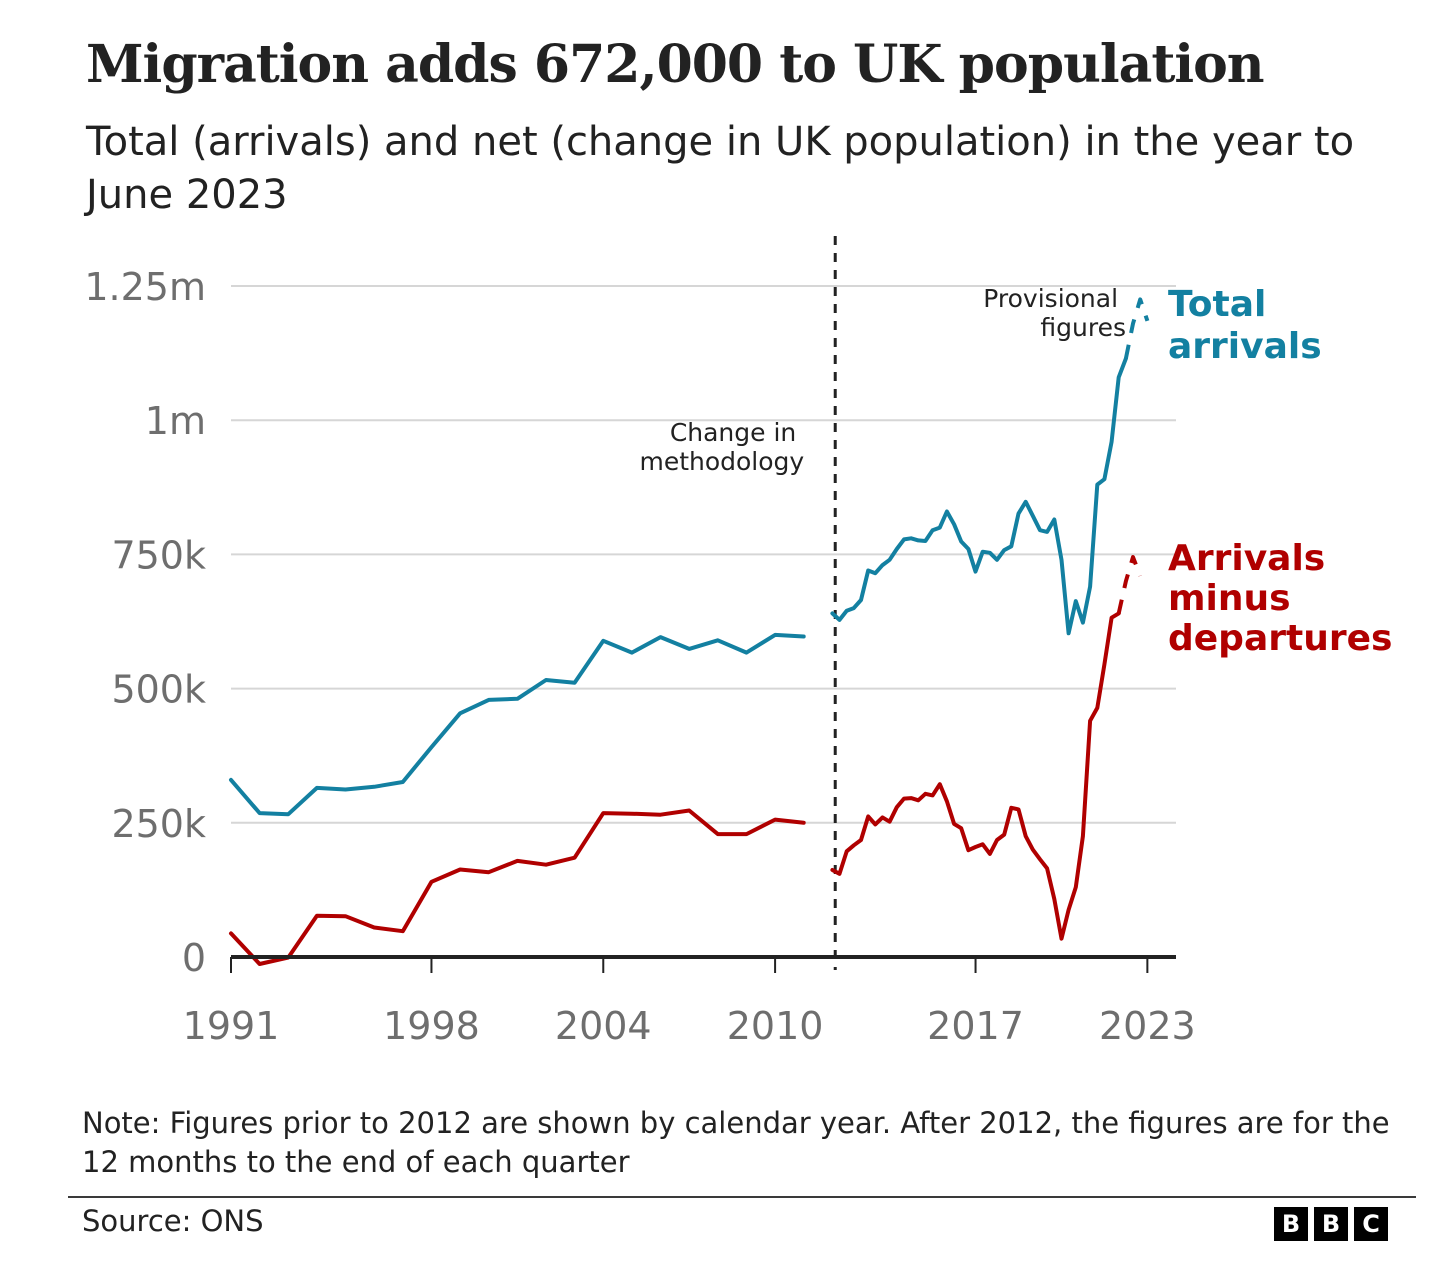  I want to click on series-labels: Total arrivals Arrivals minus departures, so click(1280, 471).